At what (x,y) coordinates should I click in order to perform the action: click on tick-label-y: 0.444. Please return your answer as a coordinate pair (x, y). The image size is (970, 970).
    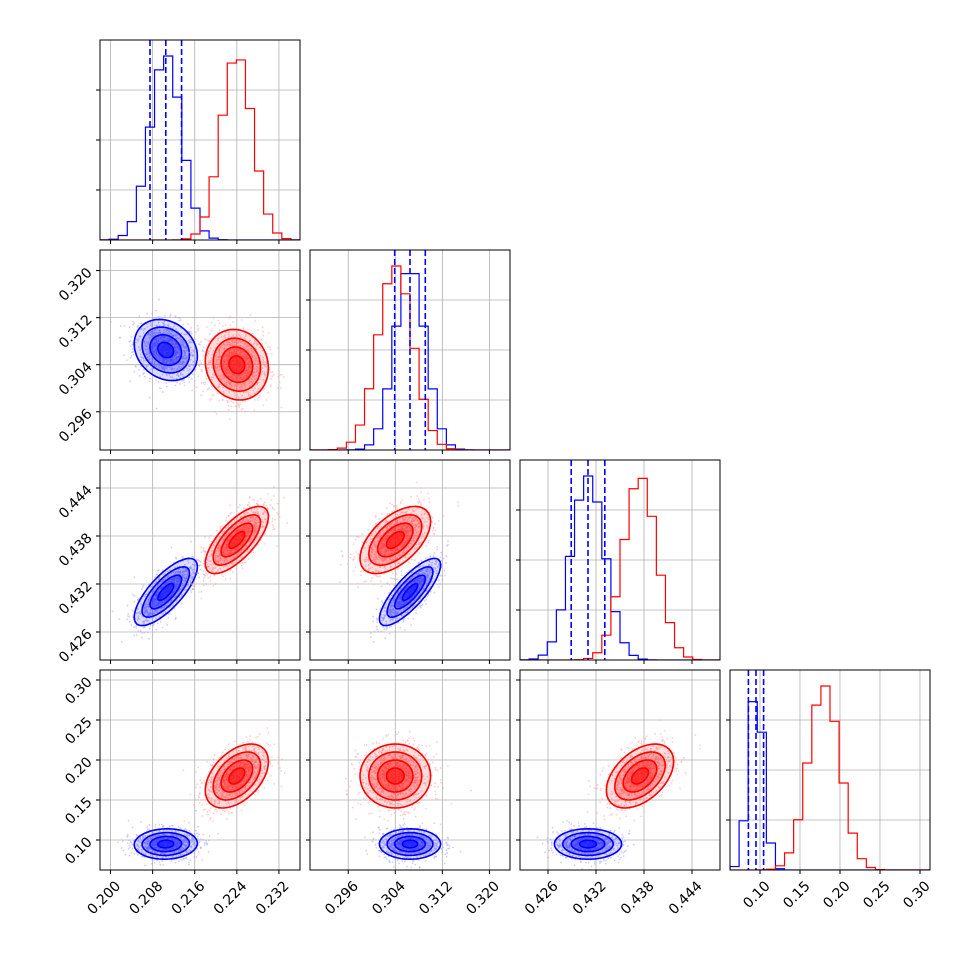
    Looking at the image, I should click on (76, 502).